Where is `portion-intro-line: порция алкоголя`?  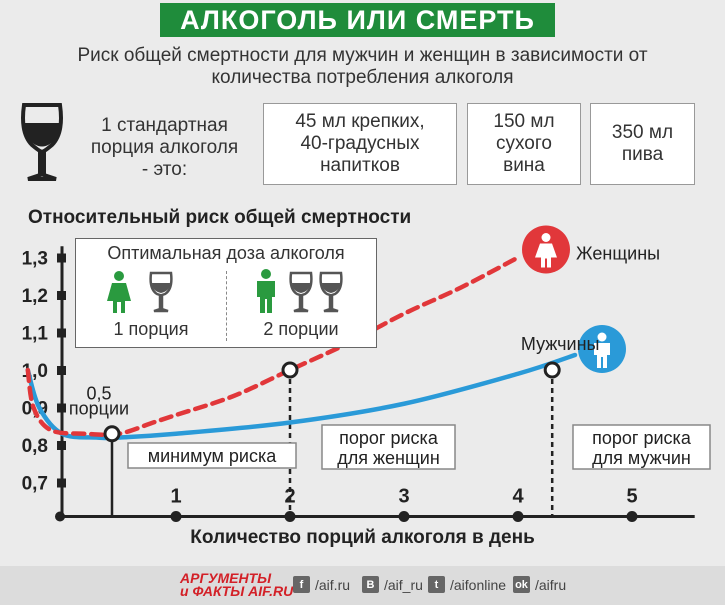 portion-intro-line: порция алкоголя is located at coordinates (164, 147).